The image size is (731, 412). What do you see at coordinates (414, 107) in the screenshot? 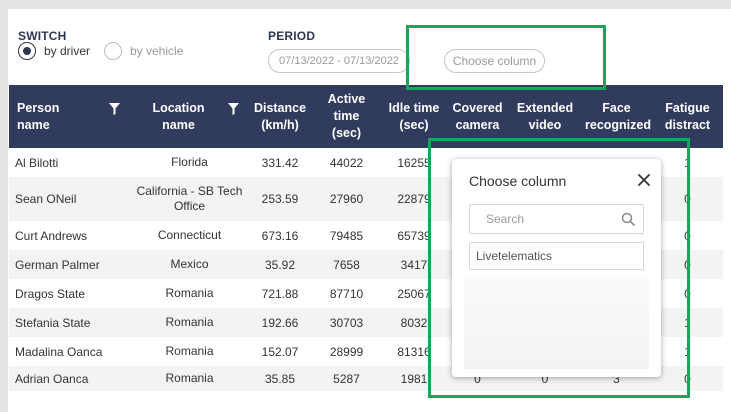
I see `column-header-text: Idle time` at bounding box center [414, 107].